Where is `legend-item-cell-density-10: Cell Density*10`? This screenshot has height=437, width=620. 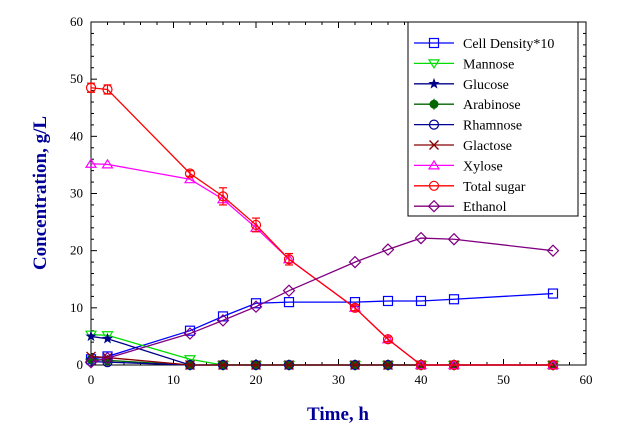
legend-item-cell-density-10: Cell Density*10 is located at coordinates (484, 44).